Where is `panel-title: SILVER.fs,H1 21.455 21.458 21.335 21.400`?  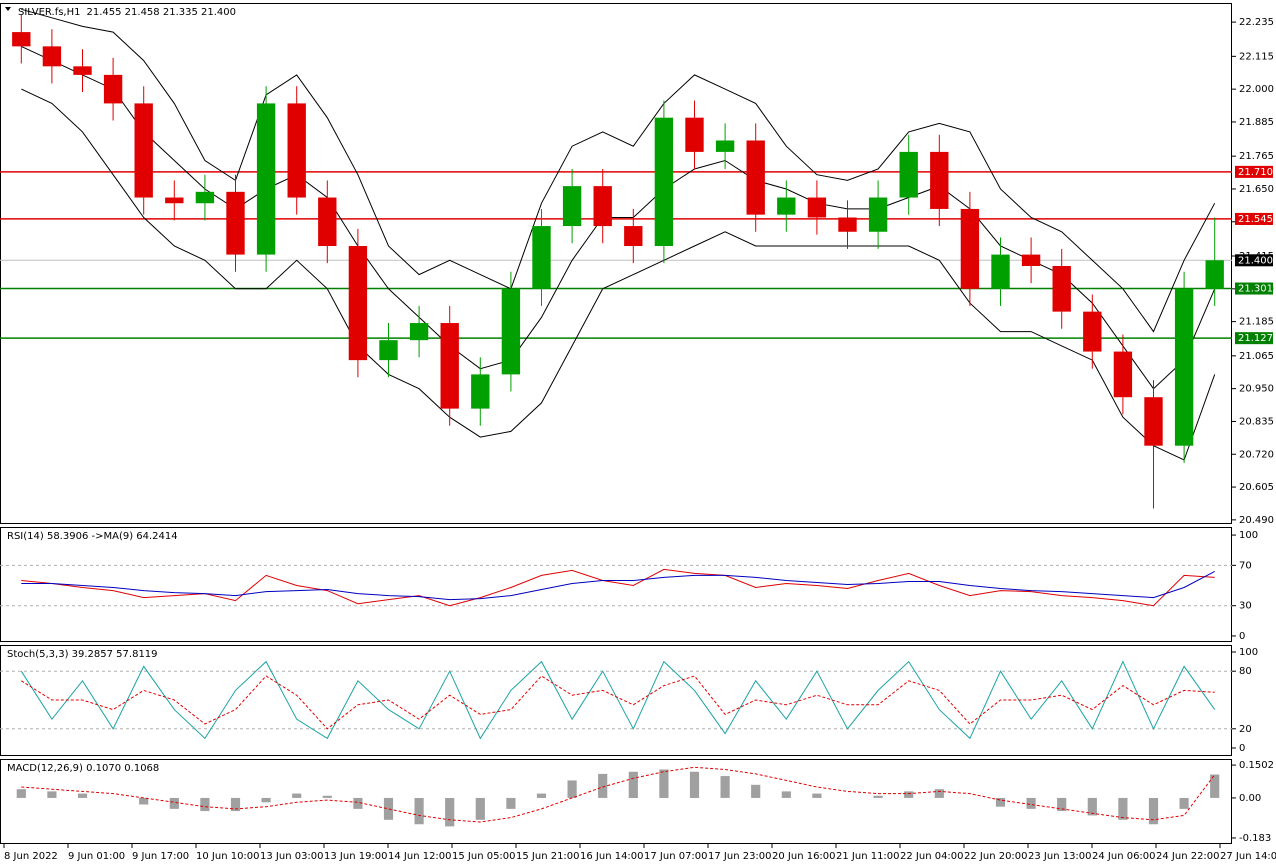 panel-title: SILVER.fs,H1 21.455 21.458 21.335 21.400 is located at coordinates (127, 12).